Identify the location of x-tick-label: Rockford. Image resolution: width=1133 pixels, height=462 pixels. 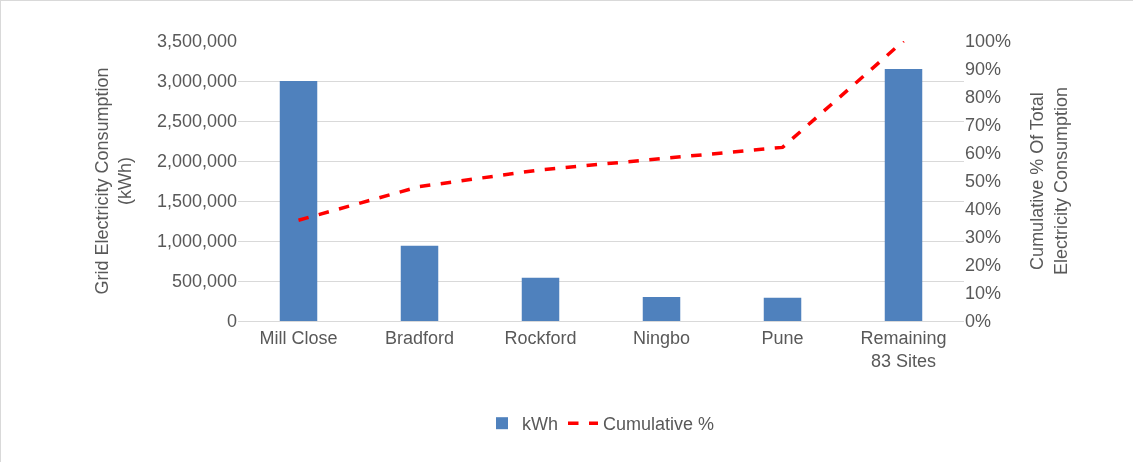
(540, 337).